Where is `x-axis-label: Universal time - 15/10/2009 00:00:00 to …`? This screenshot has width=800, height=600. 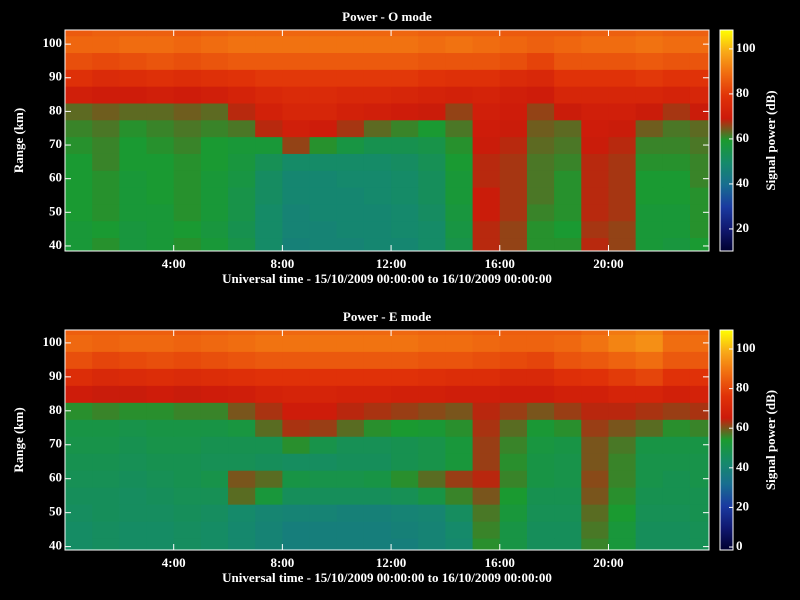 x-axis-label: Universal time - 15/10/2009 00:00:00 to … is located at coordinates (387, 577).